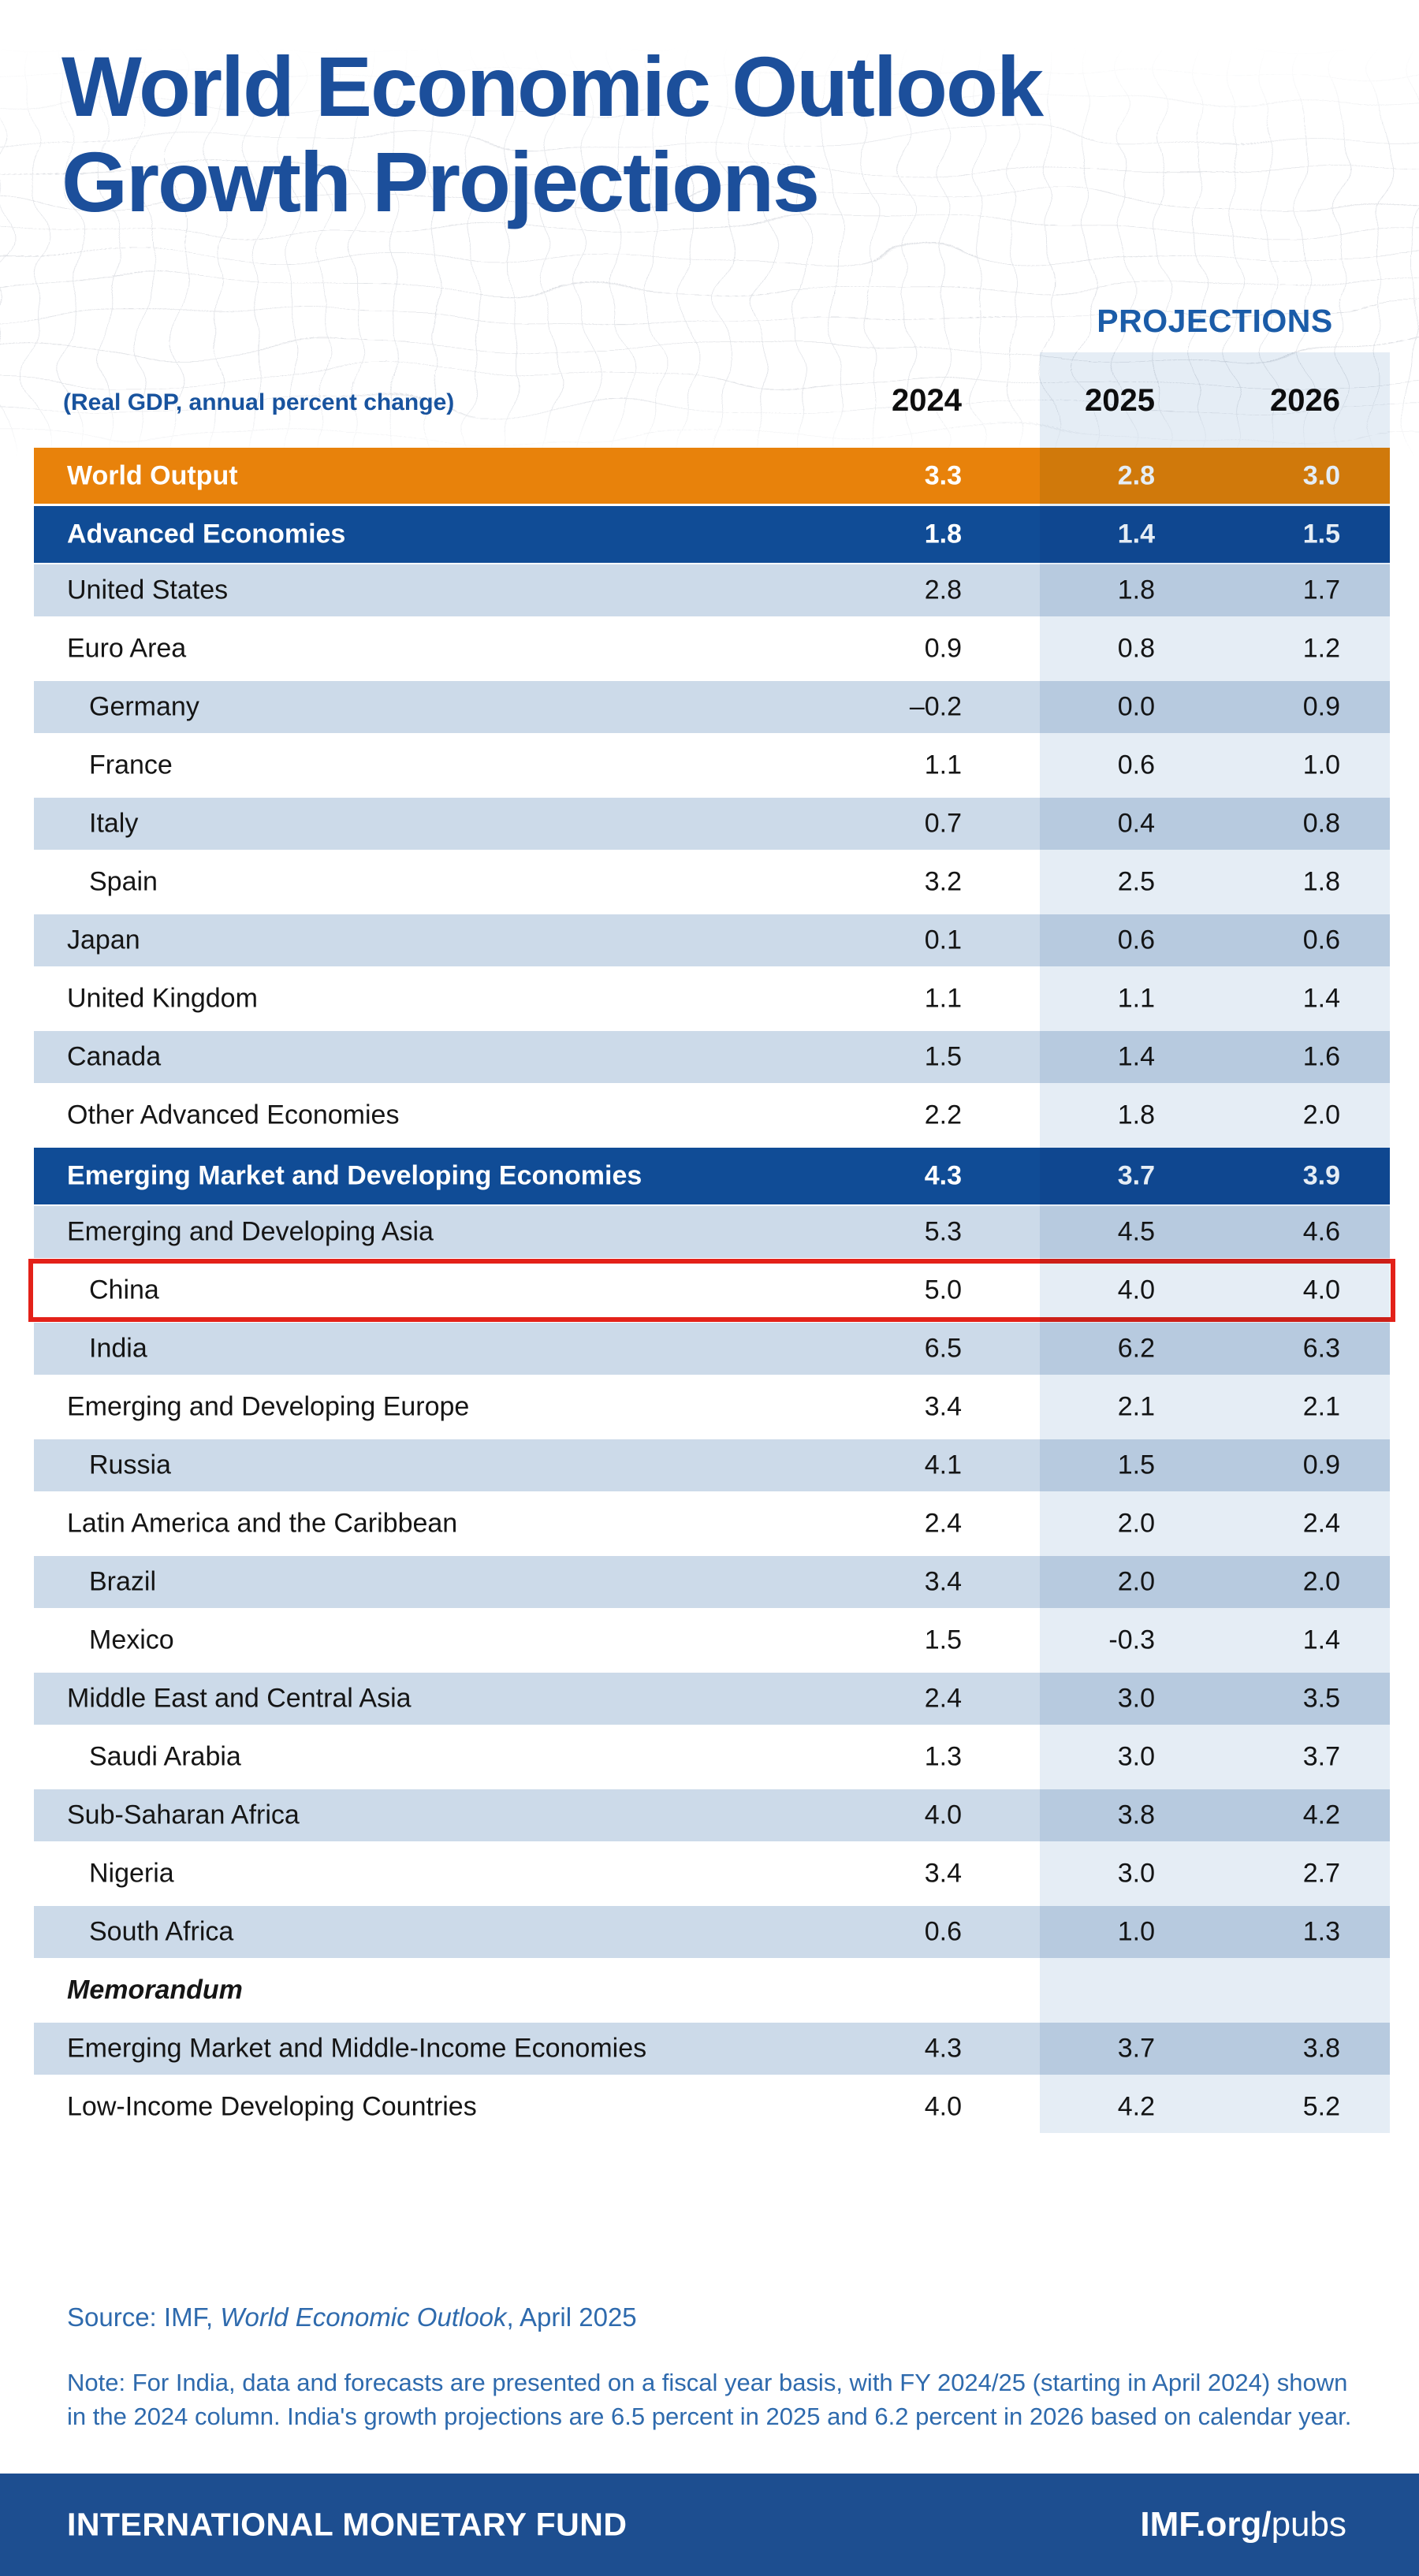  What do you see at coordinates (354, 1175) in the screenshot?
I see `row-label: Emerging Market and Developing Economies` at bounding box center [354, 1175].